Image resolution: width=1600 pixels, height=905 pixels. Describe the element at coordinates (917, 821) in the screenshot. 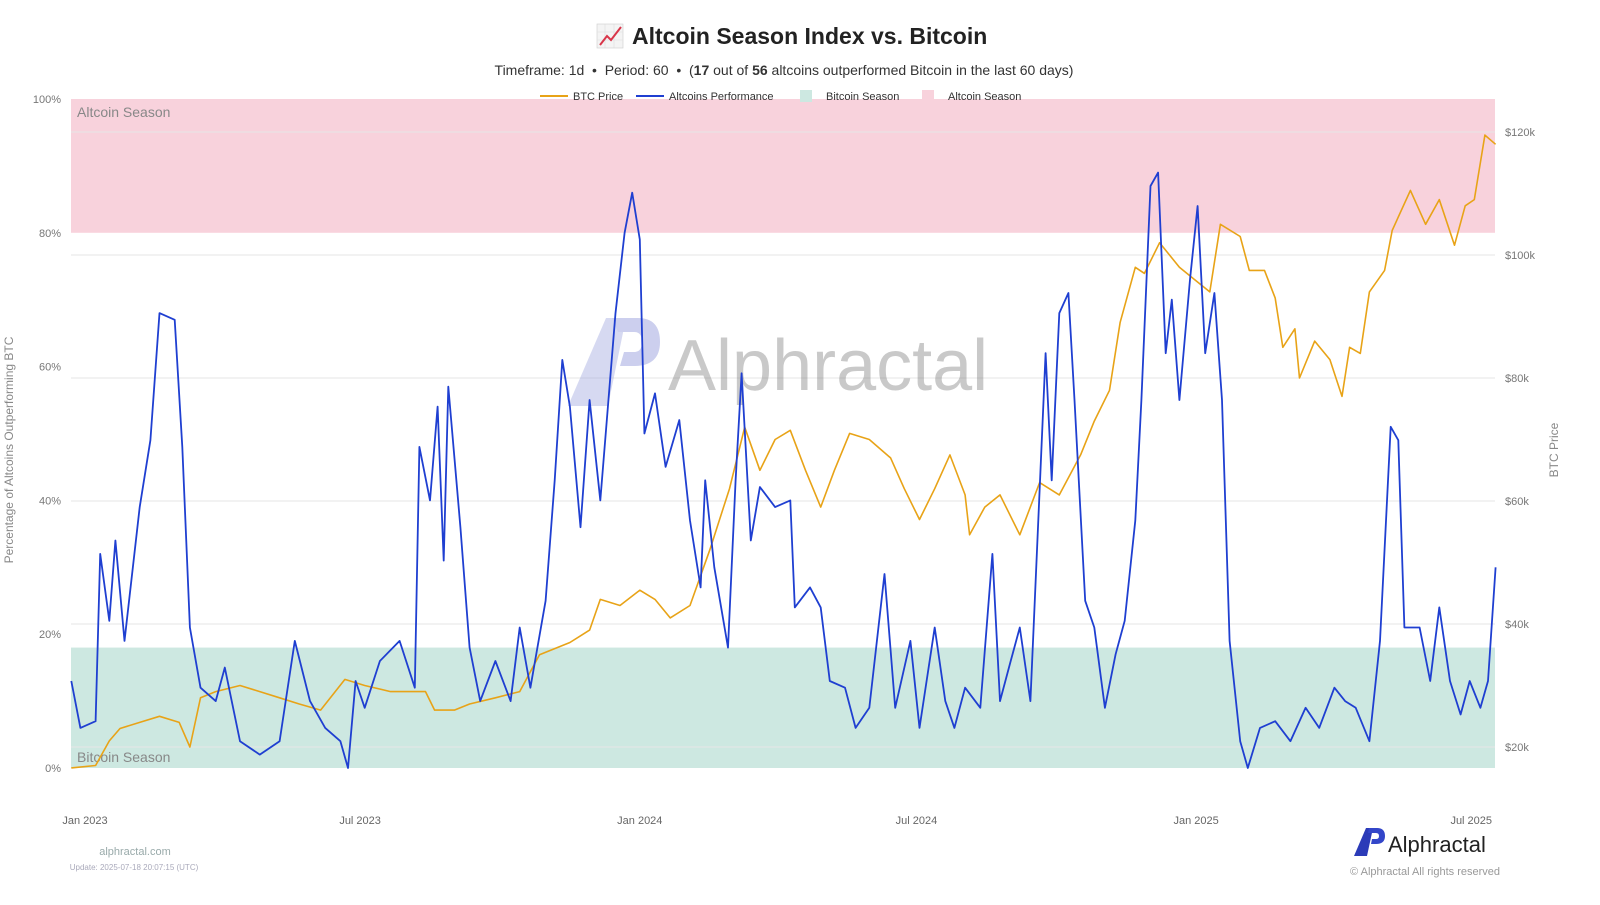

I see `x-tick-label: Jul 2024` at that location.